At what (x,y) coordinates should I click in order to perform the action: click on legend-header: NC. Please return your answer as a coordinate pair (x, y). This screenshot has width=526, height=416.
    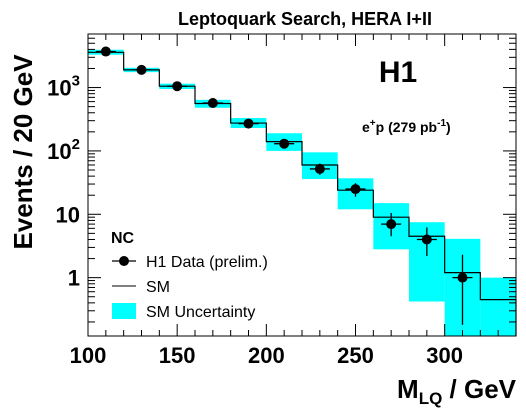
    Looking at the image, I should click on (123, 238).